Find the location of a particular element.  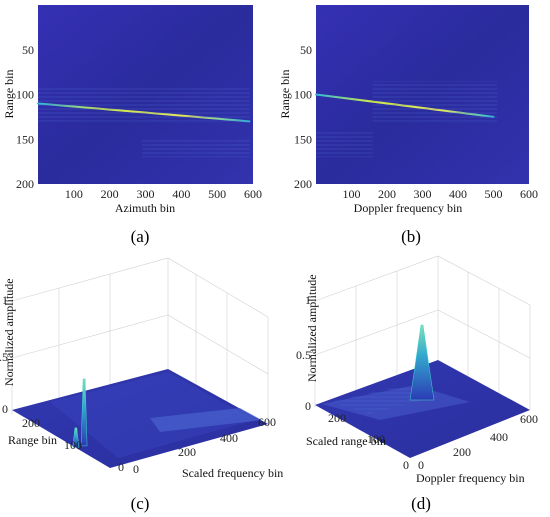

surface-d-ylabel: Scaled range bin is located at coordinates (346, 441).